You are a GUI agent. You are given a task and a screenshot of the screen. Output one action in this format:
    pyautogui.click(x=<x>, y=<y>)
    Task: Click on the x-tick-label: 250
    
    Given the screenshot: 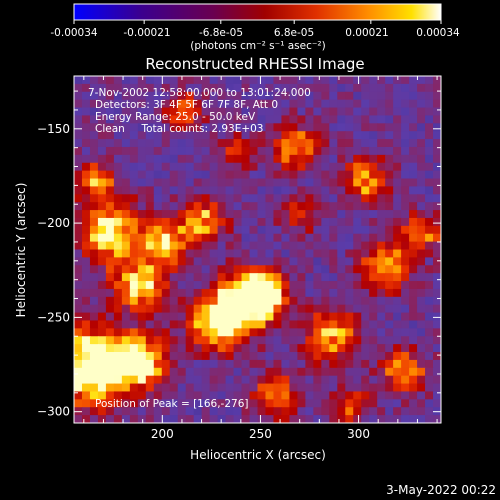 What is the action you would take?
    pyautogui.click(x=260, y=434)
    